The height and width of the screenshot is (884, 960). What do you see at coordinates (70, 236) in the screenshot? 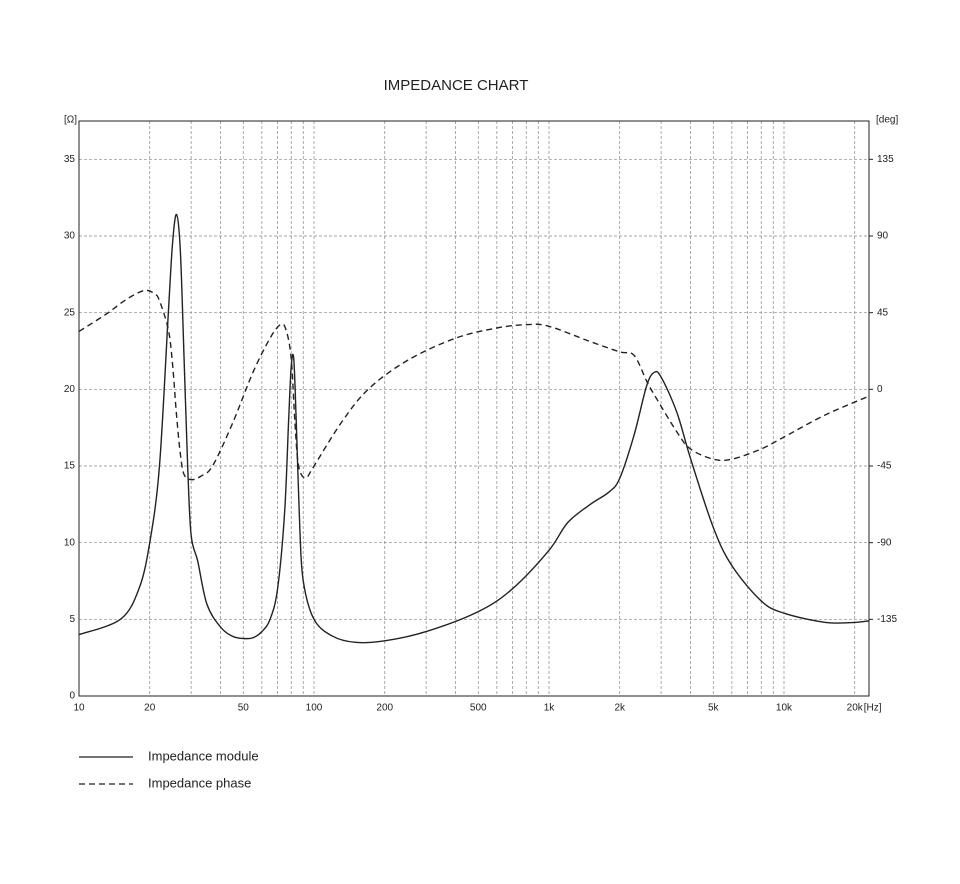
I see `y-tick-label: 30` at bounding box center [70, 236].